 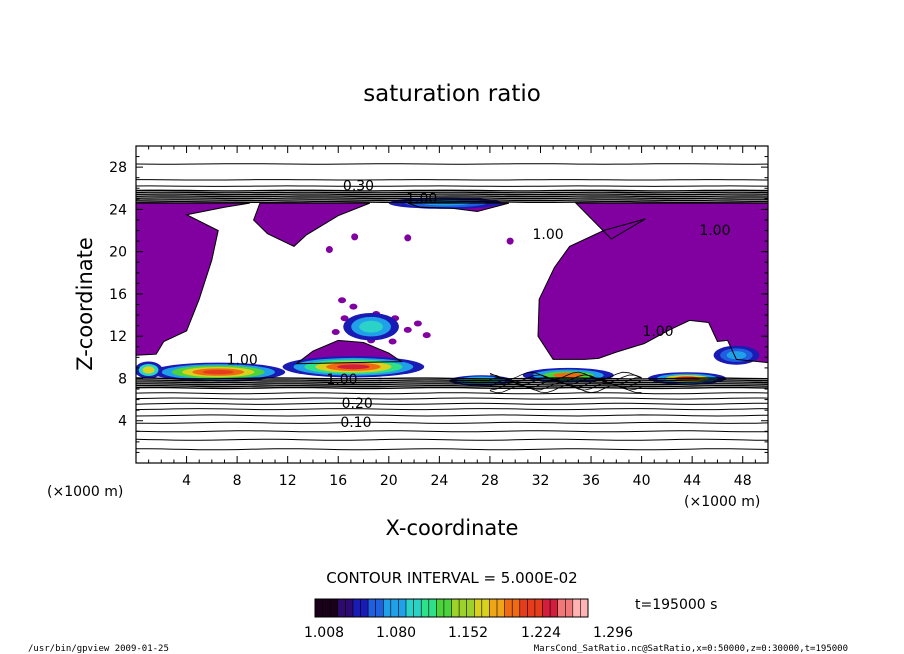 What do you see at coordinates (692, 481) in the screenshot?
I see `x-tick-label: 44` at bounding box center [692, 481].